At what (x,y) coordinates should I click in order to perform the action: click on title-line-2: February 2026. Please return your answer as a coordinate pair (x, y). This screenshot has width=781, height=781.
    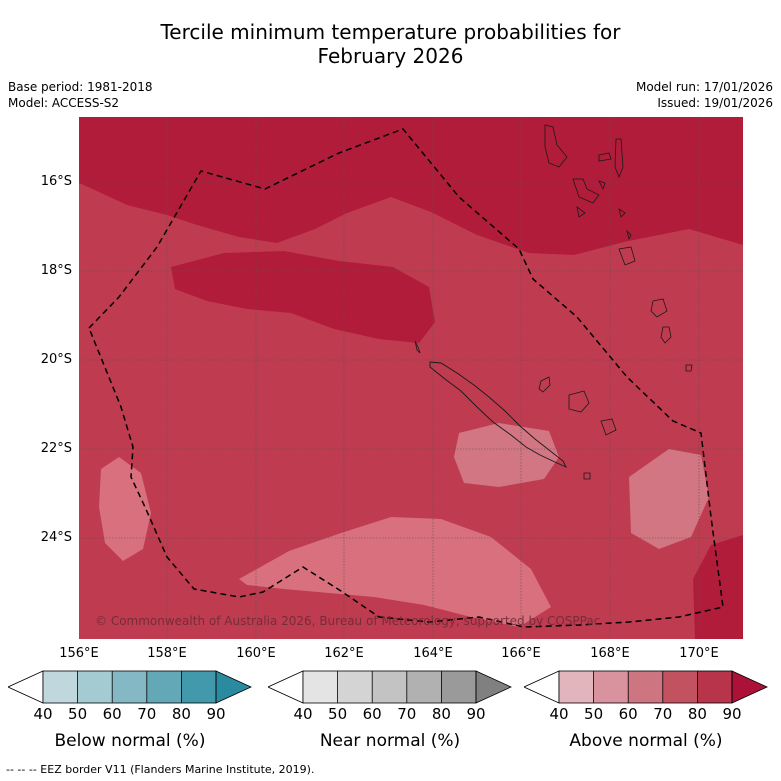
    Looking at the image, I should click on (390, 56).